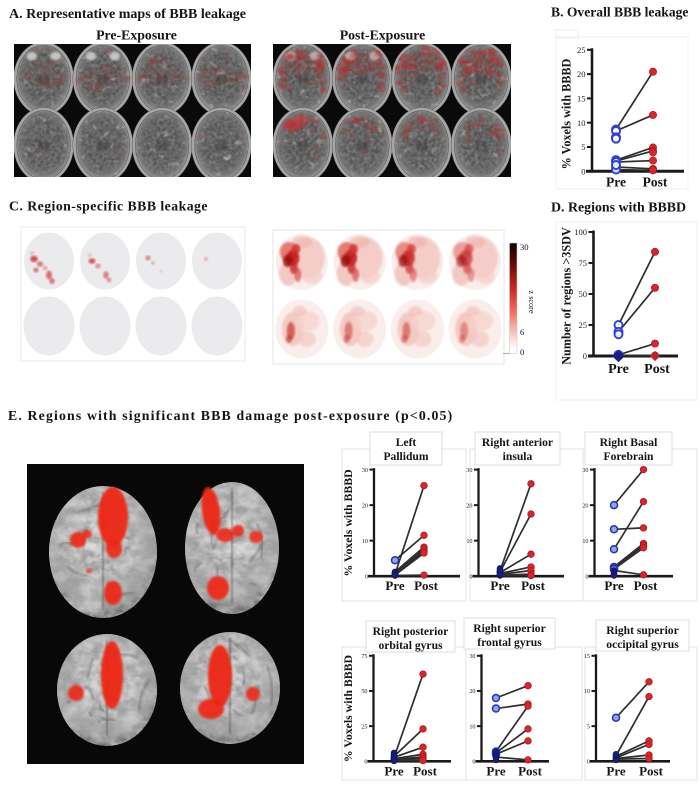 The height and width of the screenshot is (796, 700). What do you see at coordinates (619, 12) in the screenshot?
I see `svg-text: B. Overall BBB leakage` at bounding box center [619, 12].